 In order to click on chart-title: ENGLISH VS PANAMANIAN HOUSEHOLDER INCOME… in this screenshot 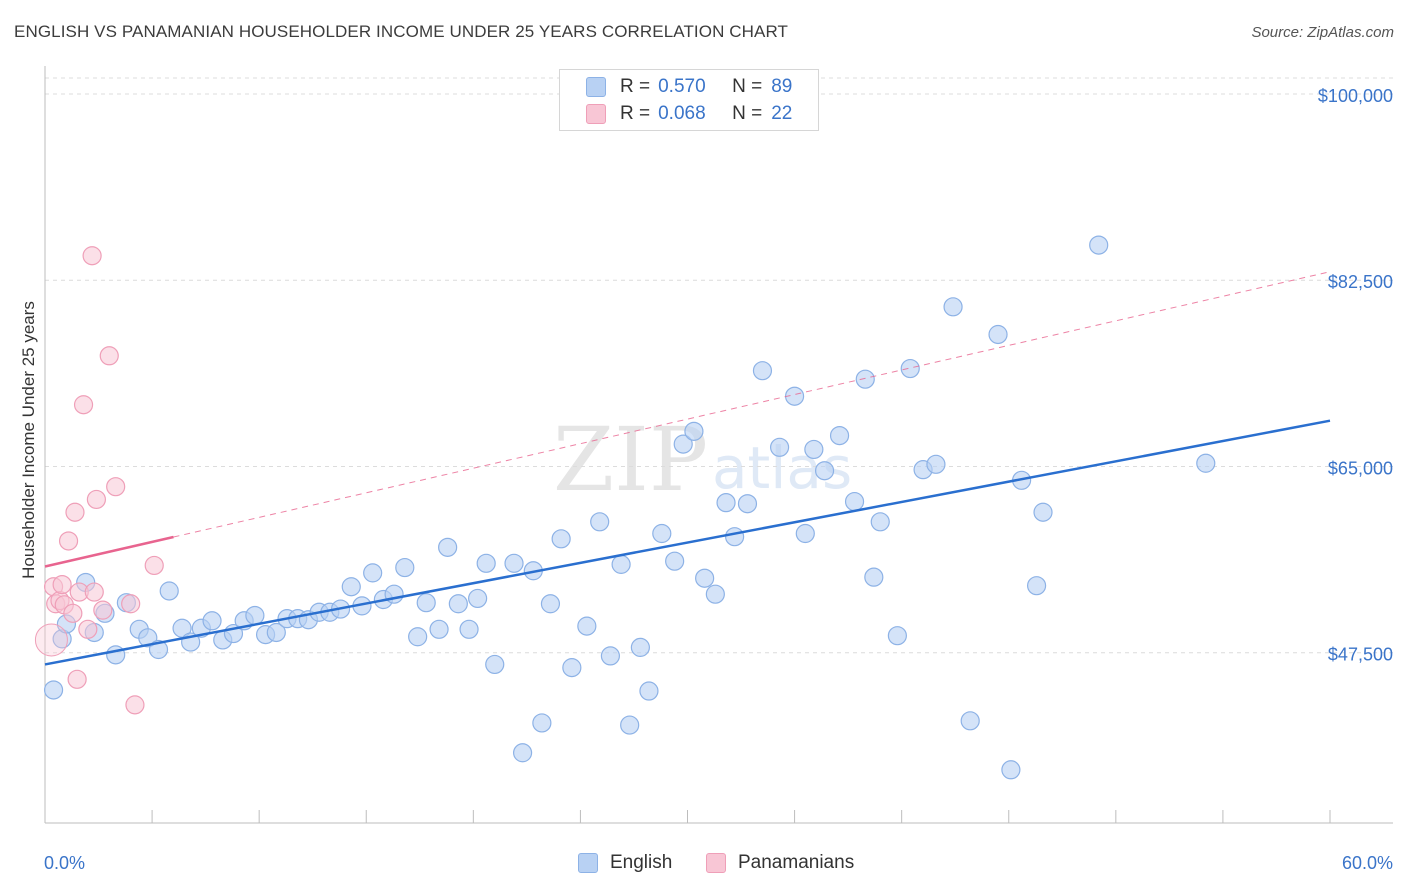, I will do `click(401, 31)`.